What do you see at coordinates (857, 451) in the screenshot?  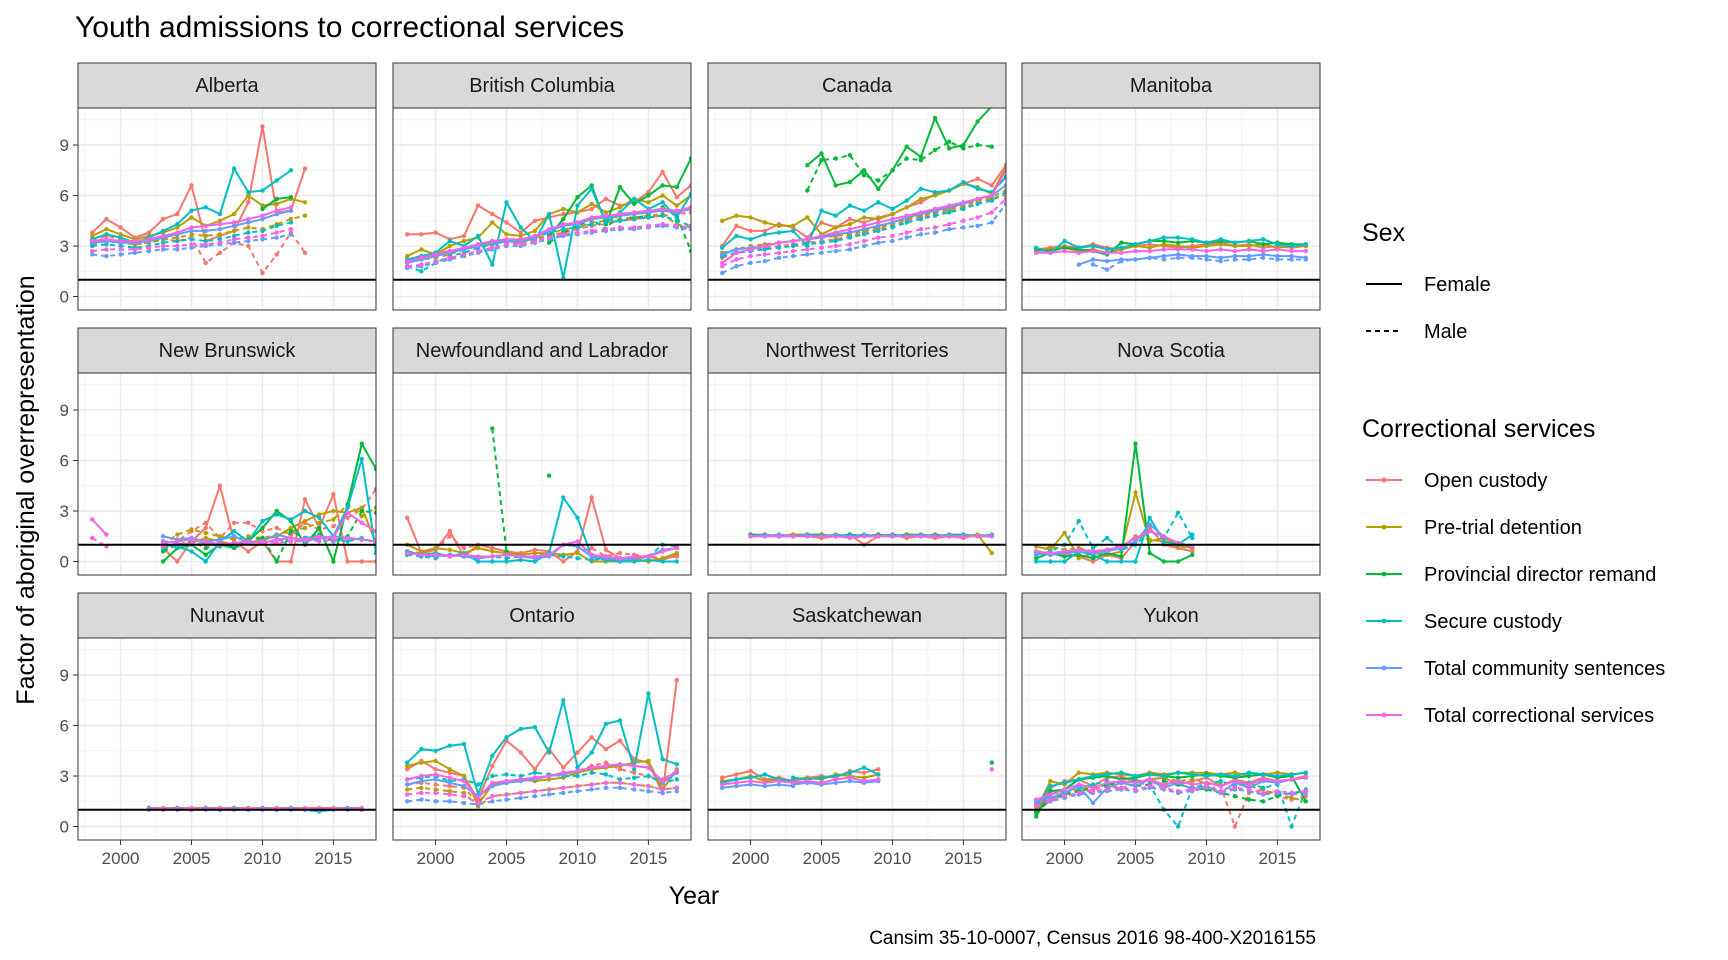 I see `panel-northwest-territories: Northwest Territories` at bounding box center [857, 451].